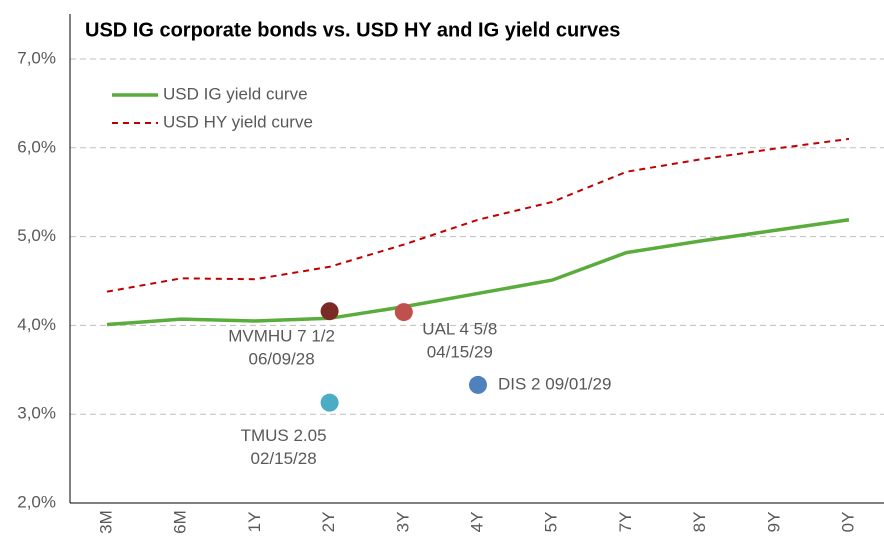 Image resolution: width=884 pixels, height=546 pixels. What do you see at coordinates (281, 336) in the screenshot?
I see `point-label: MVMHU 7 1/2` at bounding box center [281, 336].